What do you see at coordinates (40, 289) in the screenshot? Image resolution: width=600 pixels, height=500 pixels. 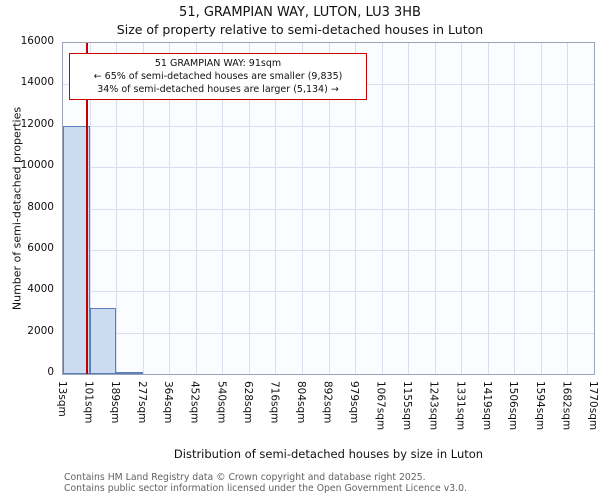 I see `y-tick-label: 4000` at bounding box center [40, 289].